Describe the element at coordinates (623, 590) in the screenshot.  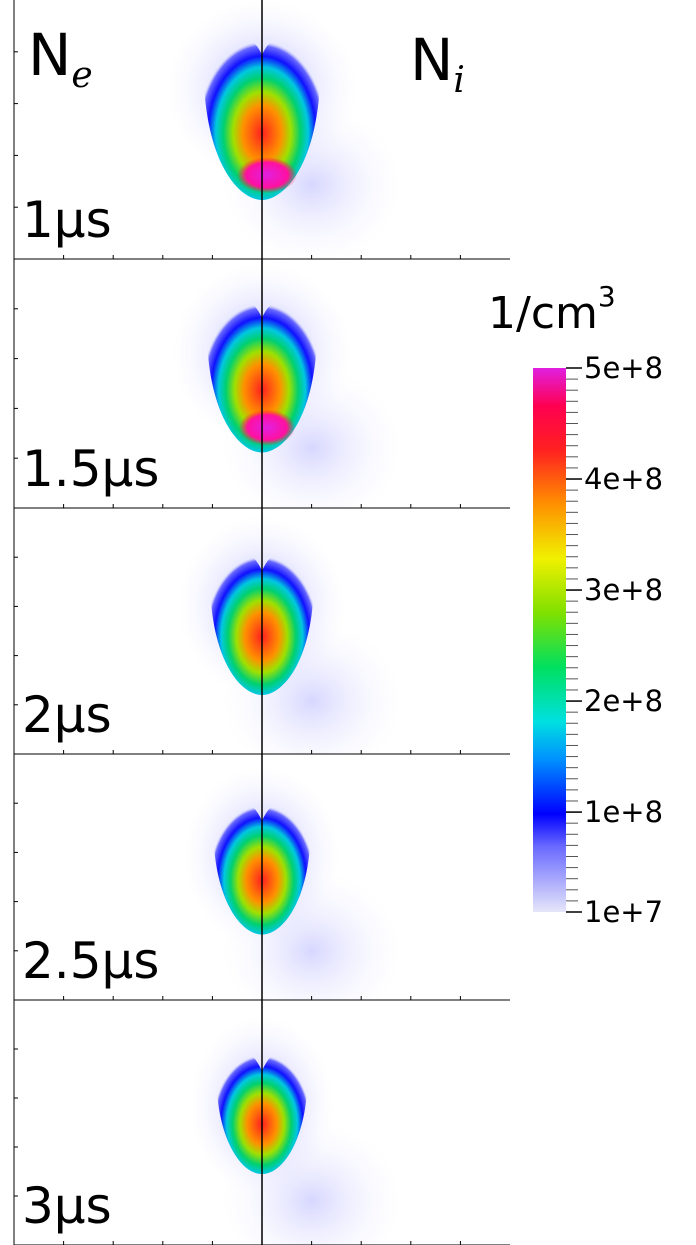
I see `colorbar-tick-label: 3e+8` at that location.